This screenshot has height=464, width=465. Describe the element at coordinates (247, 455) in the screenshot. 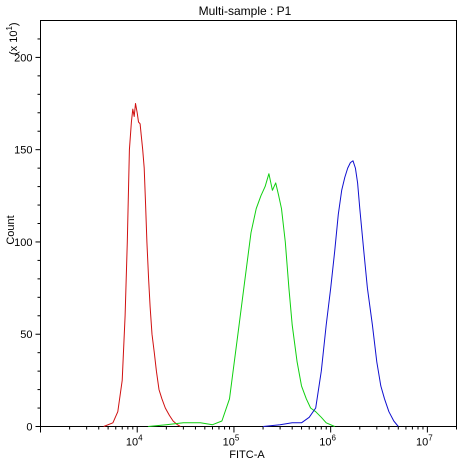

I see `x-axis-label: FITC-A` at that location.